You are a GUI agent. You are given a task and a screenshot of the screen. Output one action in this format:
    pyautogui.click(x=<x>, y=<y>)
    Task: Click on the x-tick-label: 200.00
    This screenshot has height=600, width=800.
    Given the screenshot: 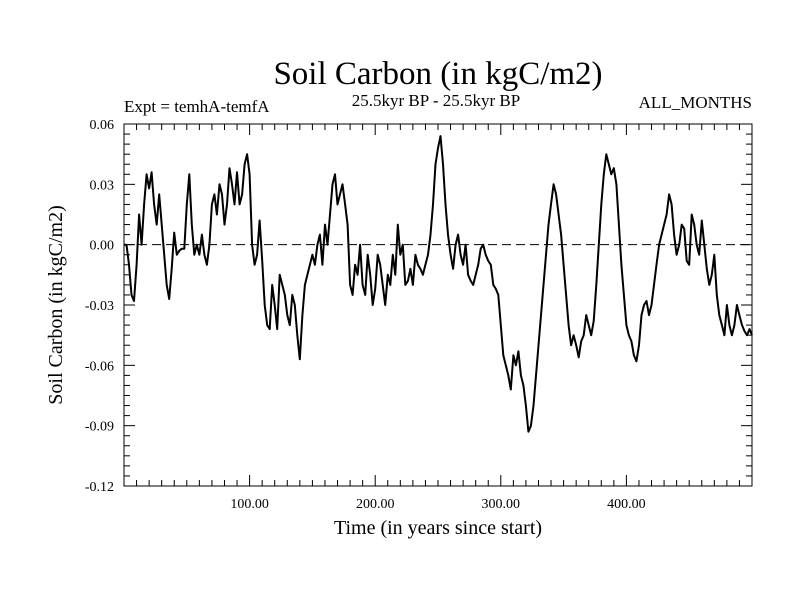 What is the action you would take?
    pyautogui.click(x=375, y=504)
    